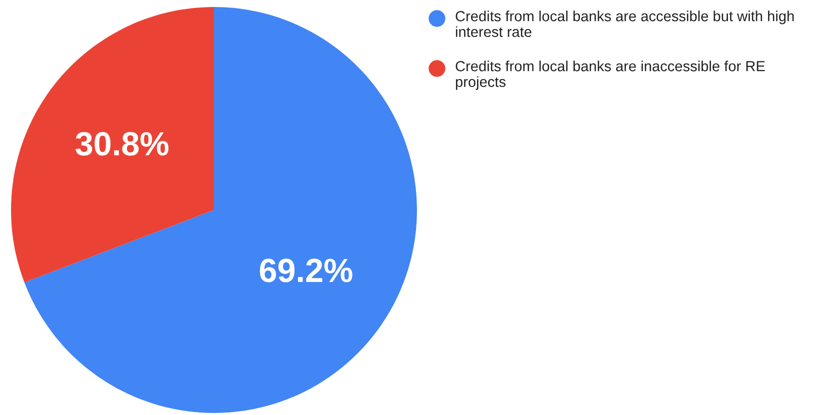  What do you see at coordinates (306, 270) in the screenshot?
I see `data-label: 69.2%` at bounding box center [306, 270].